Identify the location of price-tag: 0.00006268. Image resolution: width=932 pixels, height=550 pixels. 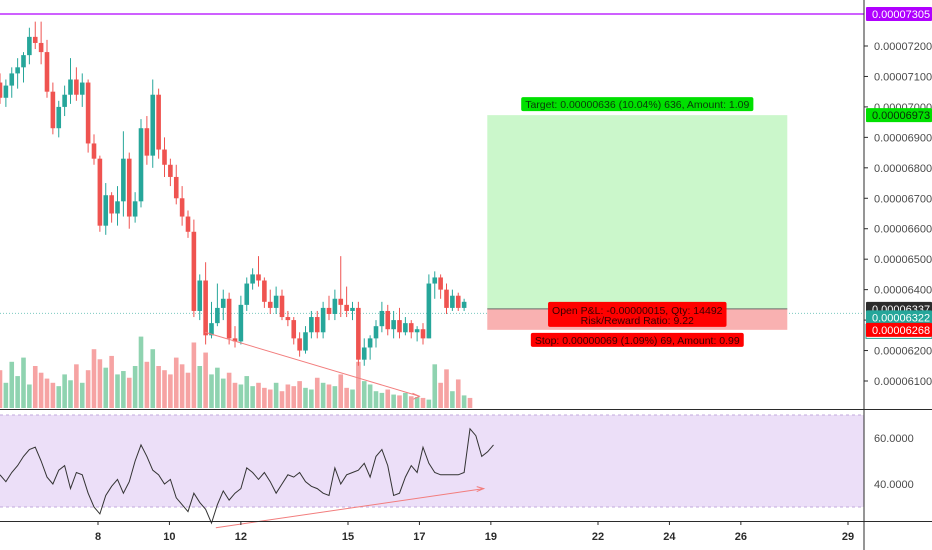
(899, 329).